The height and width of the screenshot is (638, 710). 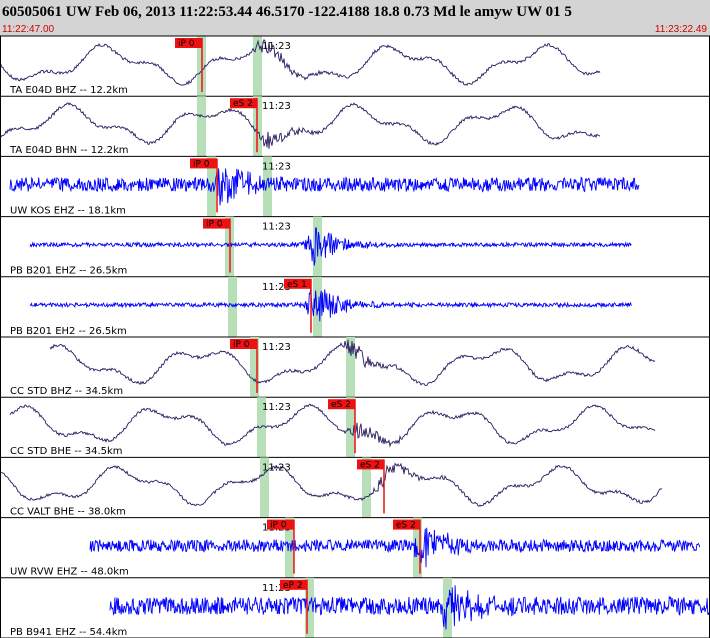 I want to click on header-bar, so click(x=355, y=18).